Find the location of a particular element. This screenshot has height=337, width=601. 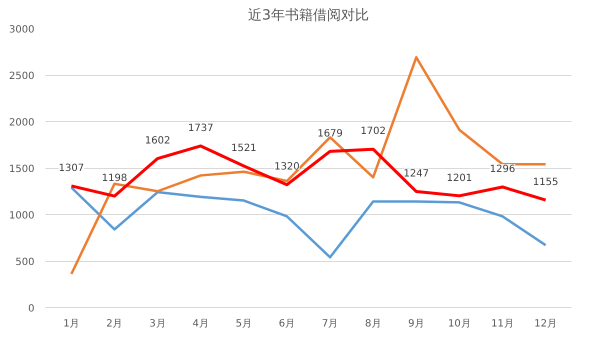

x-tick-label: 7月 is located at coordinates (330, 324).